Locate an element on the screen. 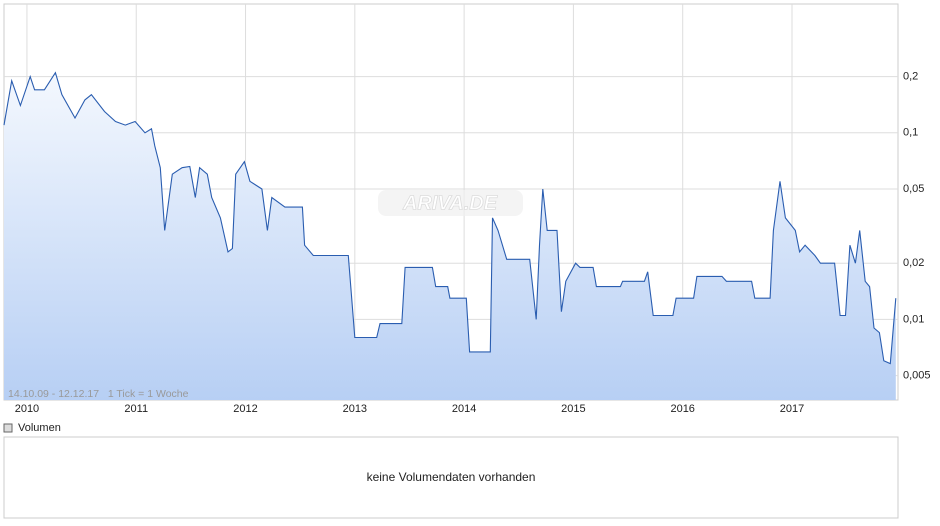 The image size is (940, 526). volume-legend: Volumen is located at coordinates (39, 428).